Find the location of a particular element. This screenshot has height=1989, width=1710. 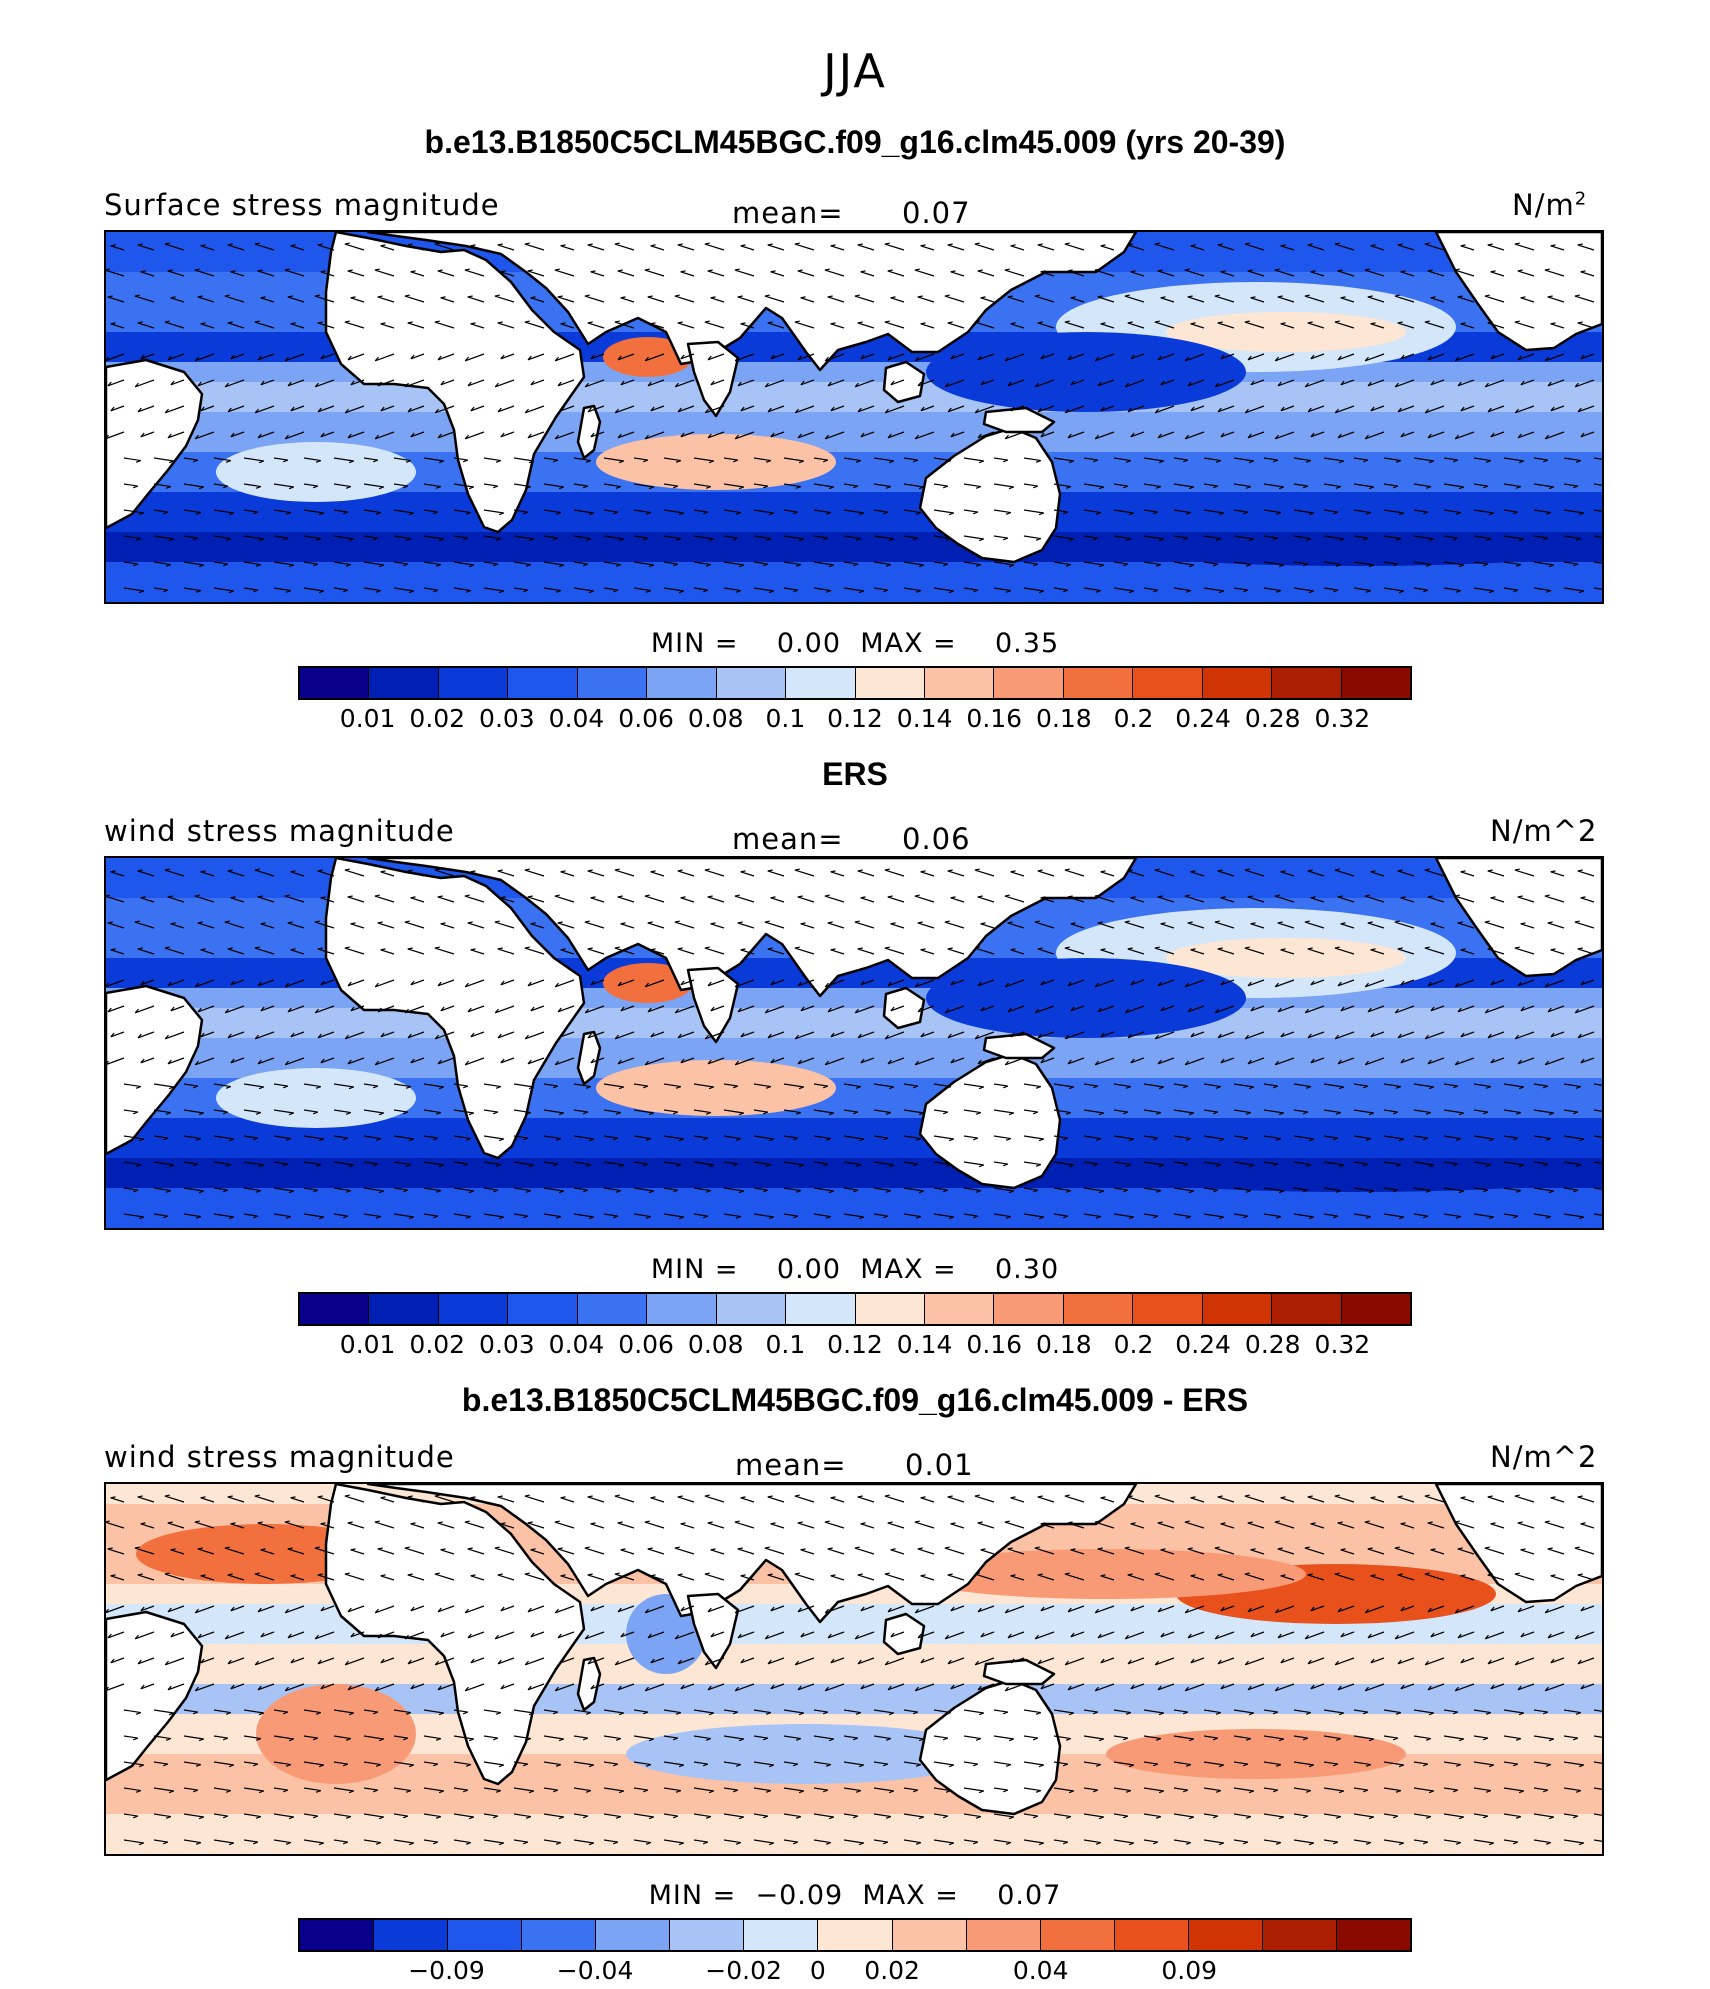

panel-3-colorbar is located at coordinates (855, 1935).